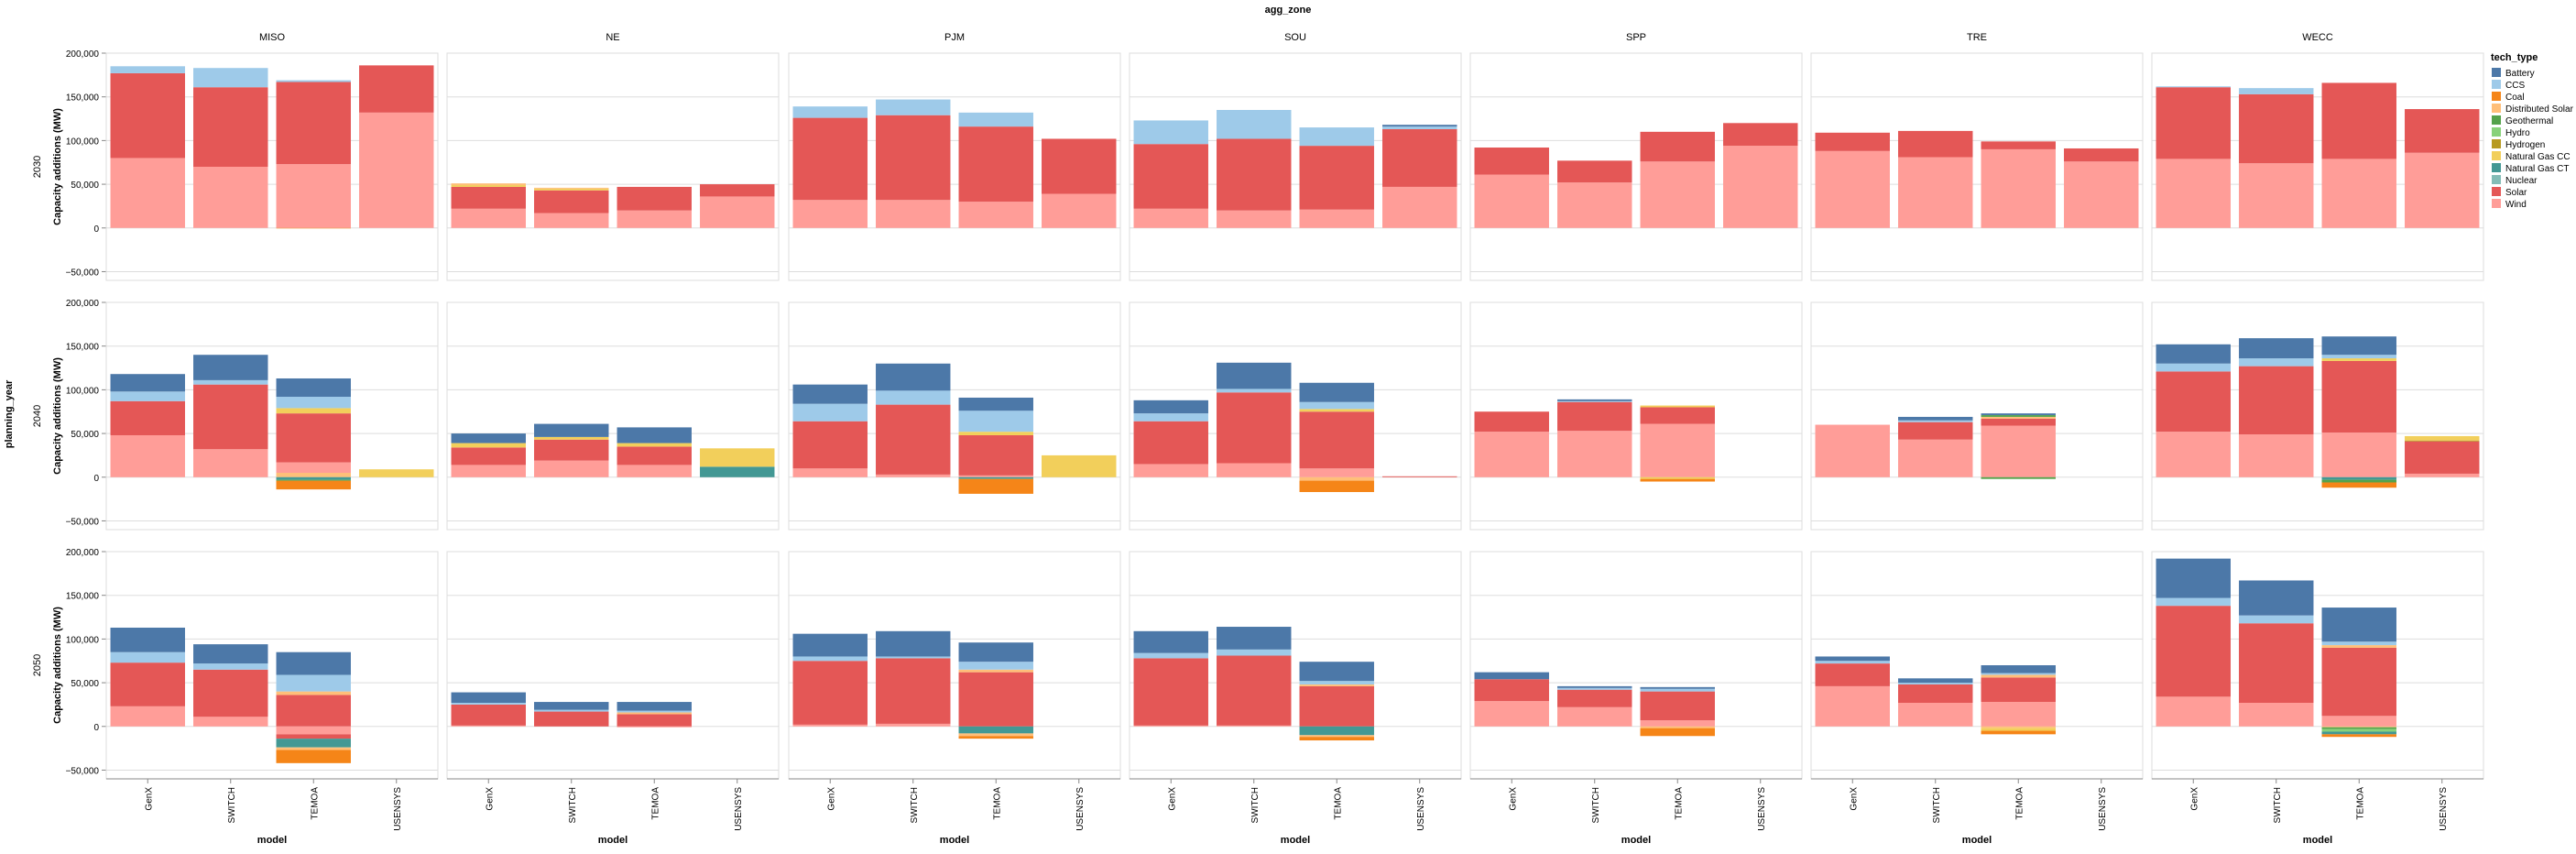 The image size is (2576, 854). What do you see at coordinates (1295, 38) in the screenshot?
I see `facet-header-sou: SOU` at bounding box center [1295, 38].